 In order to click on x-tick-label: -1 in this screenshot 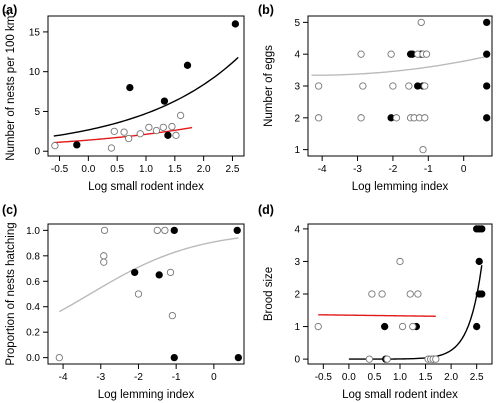, I will do `click(428, 169)`.